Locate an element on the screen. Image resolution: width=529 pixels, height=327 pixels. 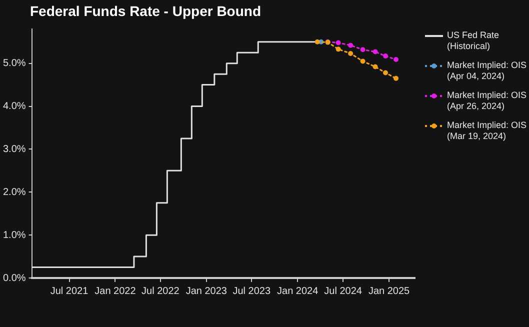
x-tick-label: Jul 2022 is located at coordinates (161, 291).